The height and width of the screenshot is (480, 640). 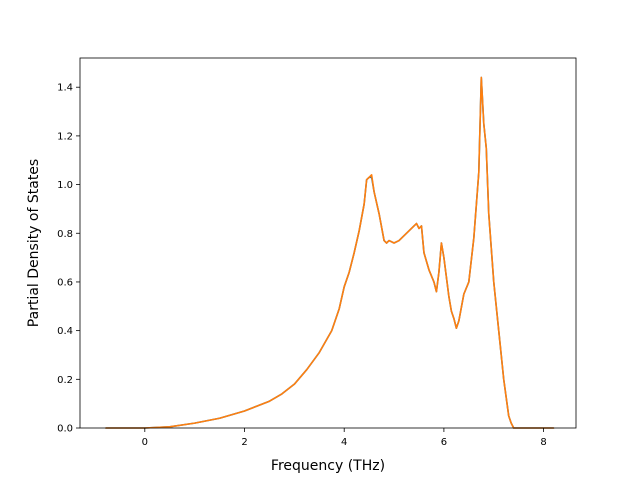 I want to click on y-tick-label: 0.0, so click(x=65, y=429).